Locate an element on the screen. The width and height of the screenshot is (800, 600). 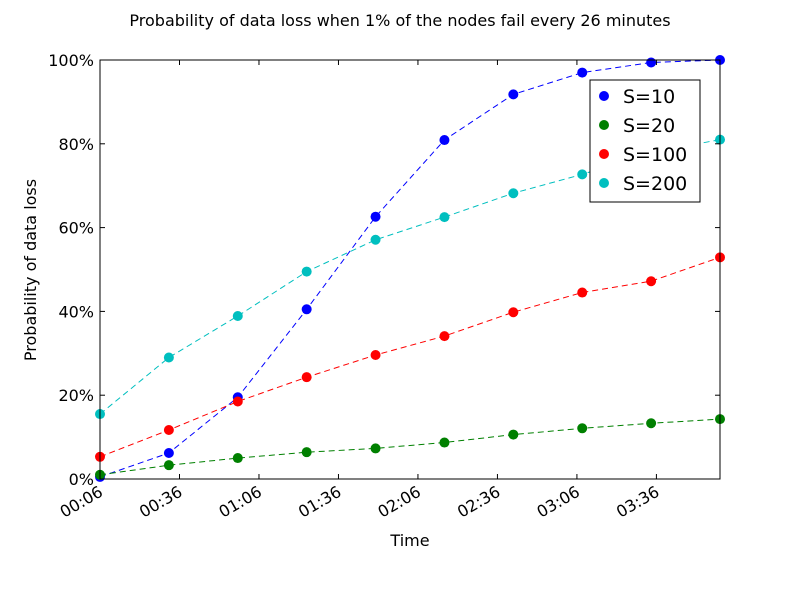
x-tick-label: 01:36 is located at coordinates (319, 502).